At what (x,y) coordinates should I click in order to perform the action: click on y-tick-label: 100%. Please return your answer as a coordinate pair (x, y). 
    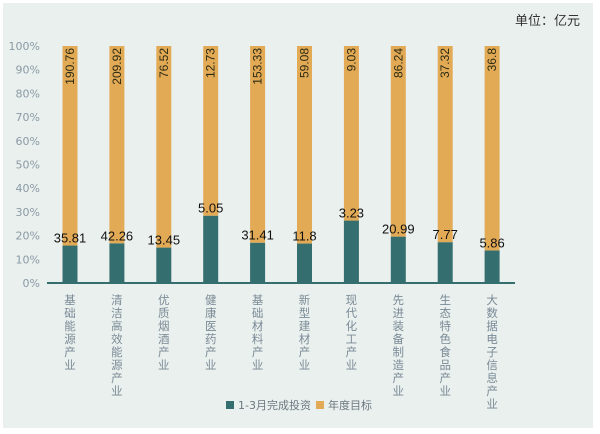
    Looking at the image, I should click on (24, 46).